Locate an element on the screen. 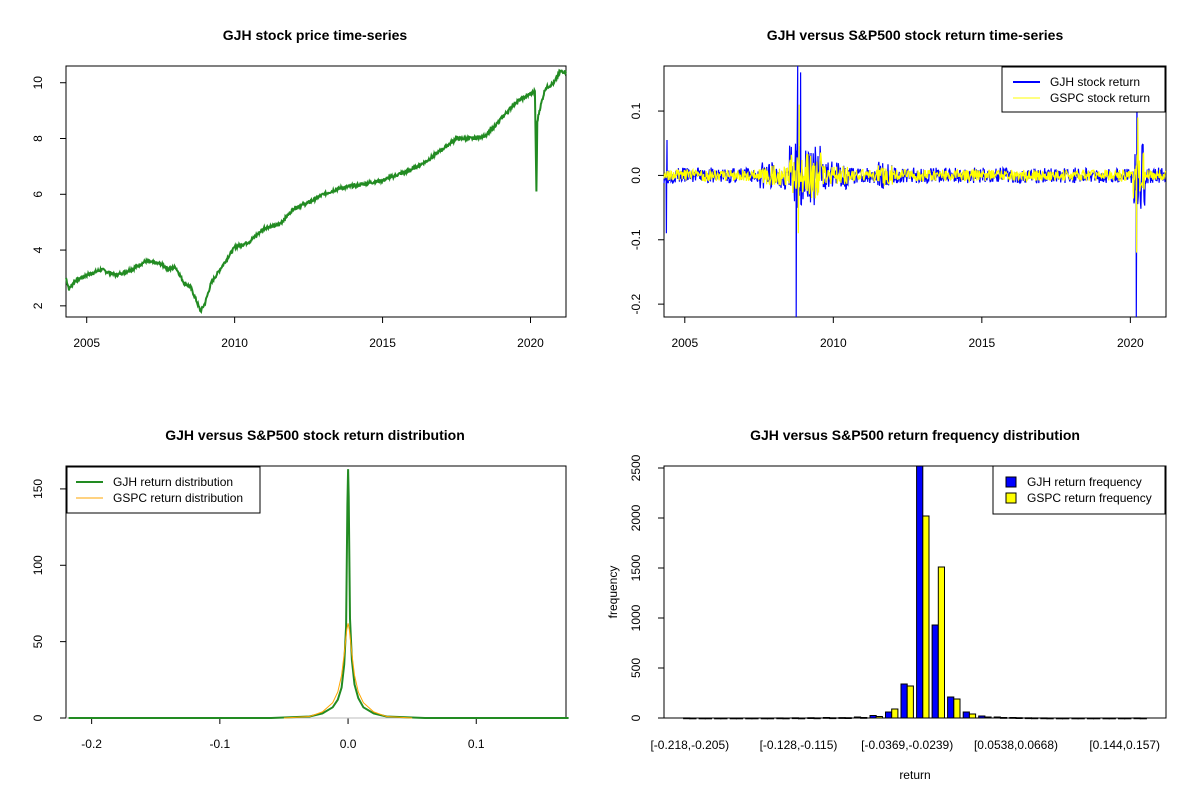  series-line-gspc-return is located at coordinates (915, 178).